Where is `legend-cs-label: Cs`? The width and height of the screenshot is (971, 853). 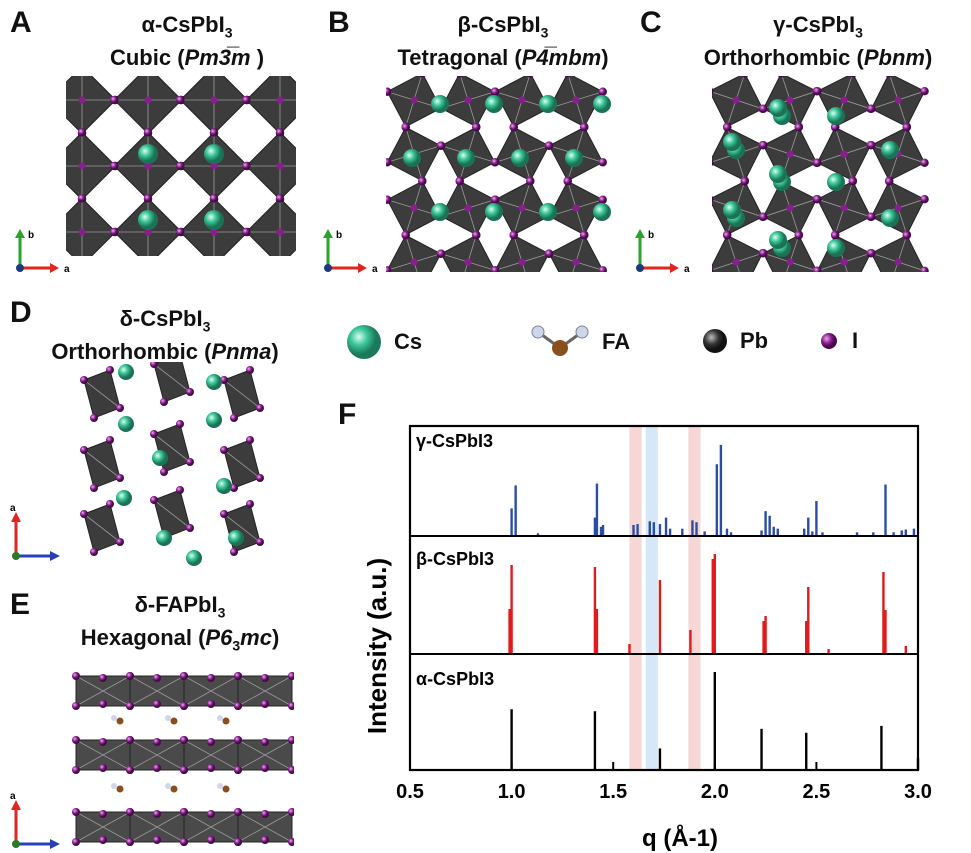
legend-cs-label: Cs is located at coordinates (408, 341).